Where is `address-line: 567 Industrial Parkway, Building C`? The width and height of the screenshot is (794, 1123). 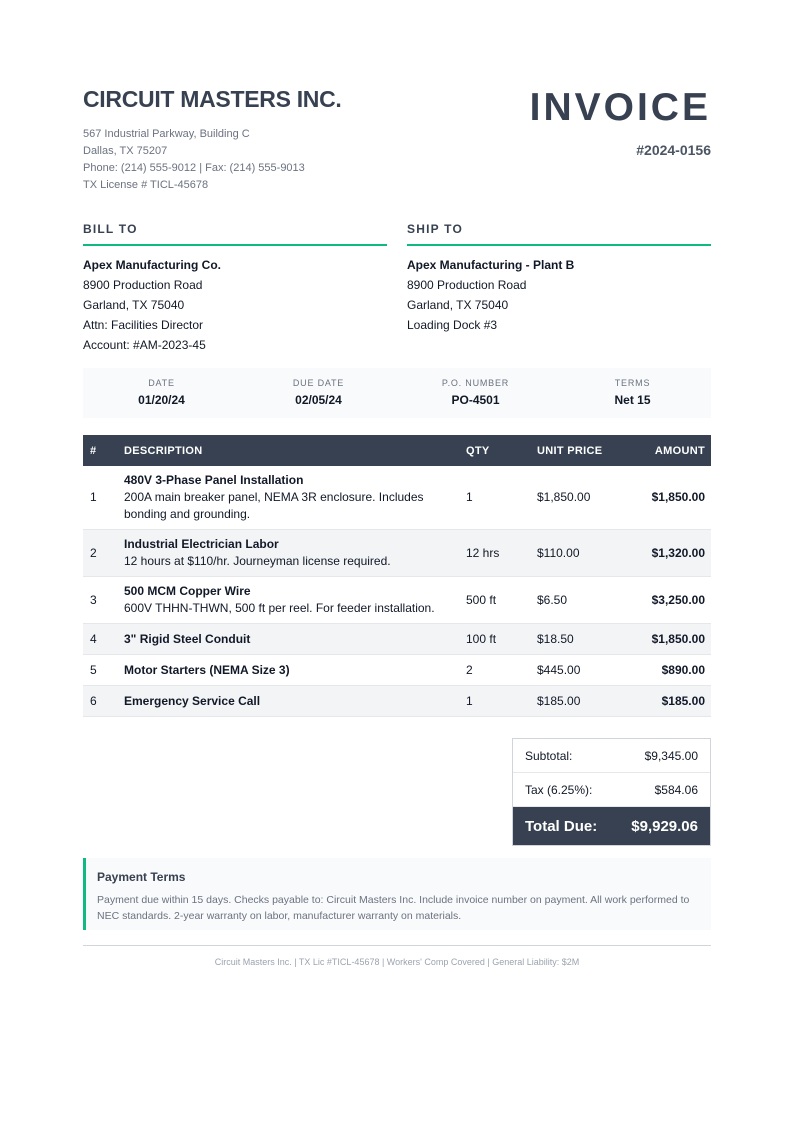
address-line: 567 Industrial Parkway, Building C is located at coordinates (166, 134).